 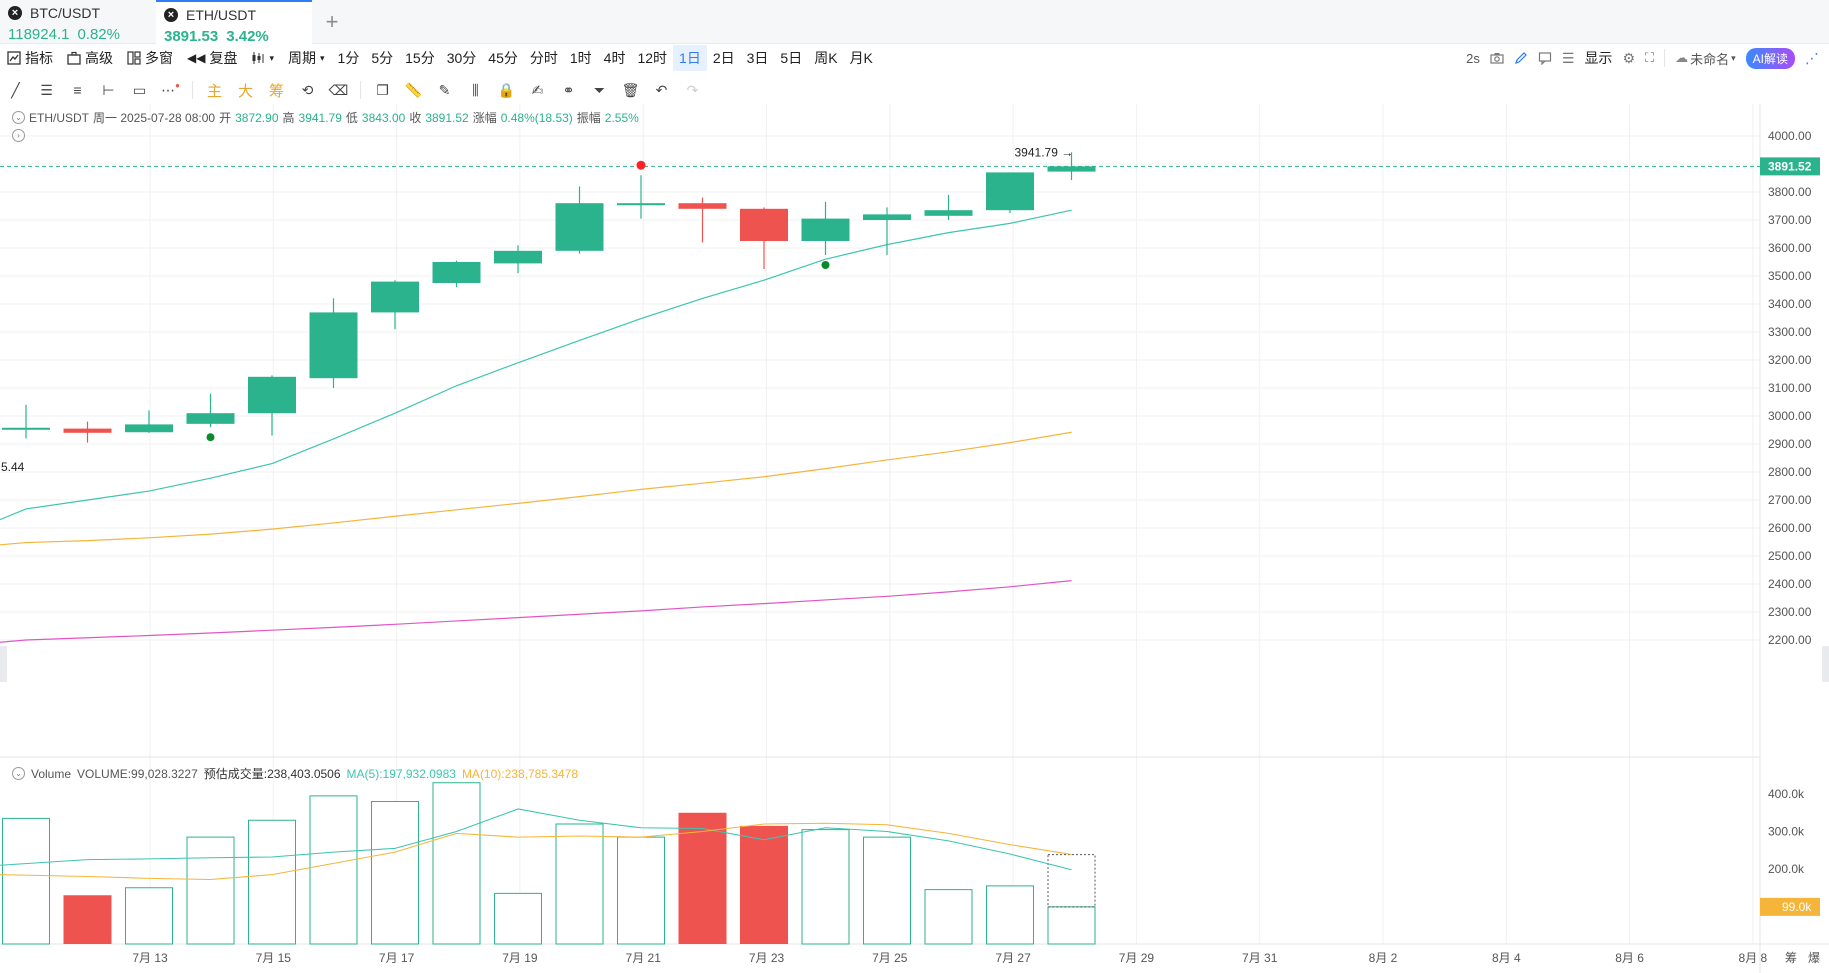 I want to click on price-tick-label: 4000.00, so click(x=1790, y=136).